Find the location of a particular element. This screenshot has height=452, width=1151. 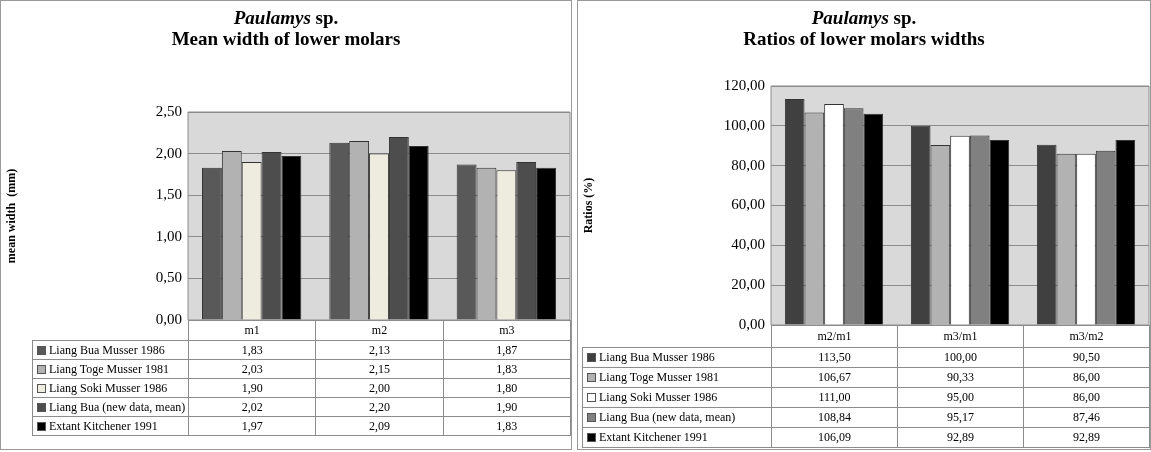

data-label: 1,97 is located at coordinates (252, 426).